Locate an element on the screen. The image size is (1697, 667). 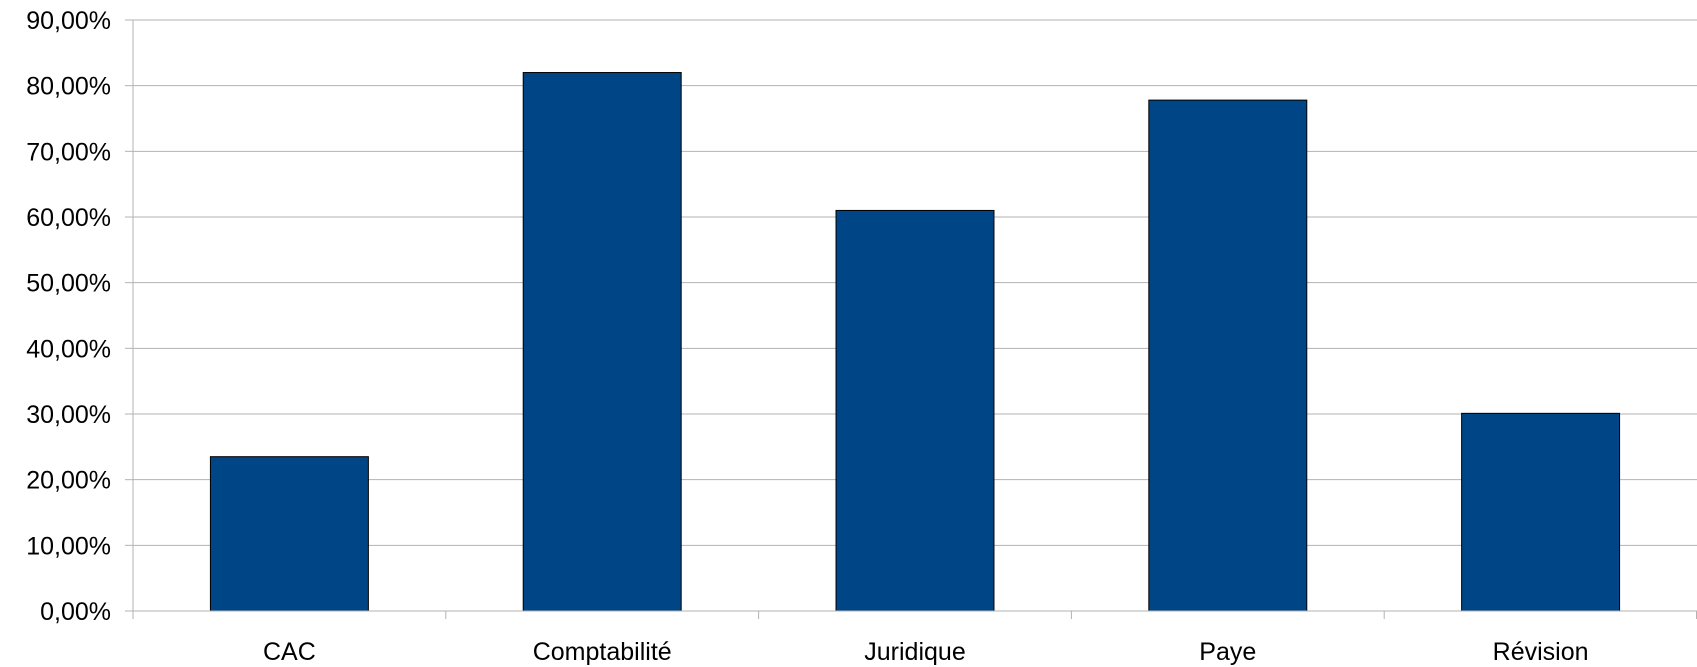
y-tick-label: 60,00% is located at coordinates (68, 218).